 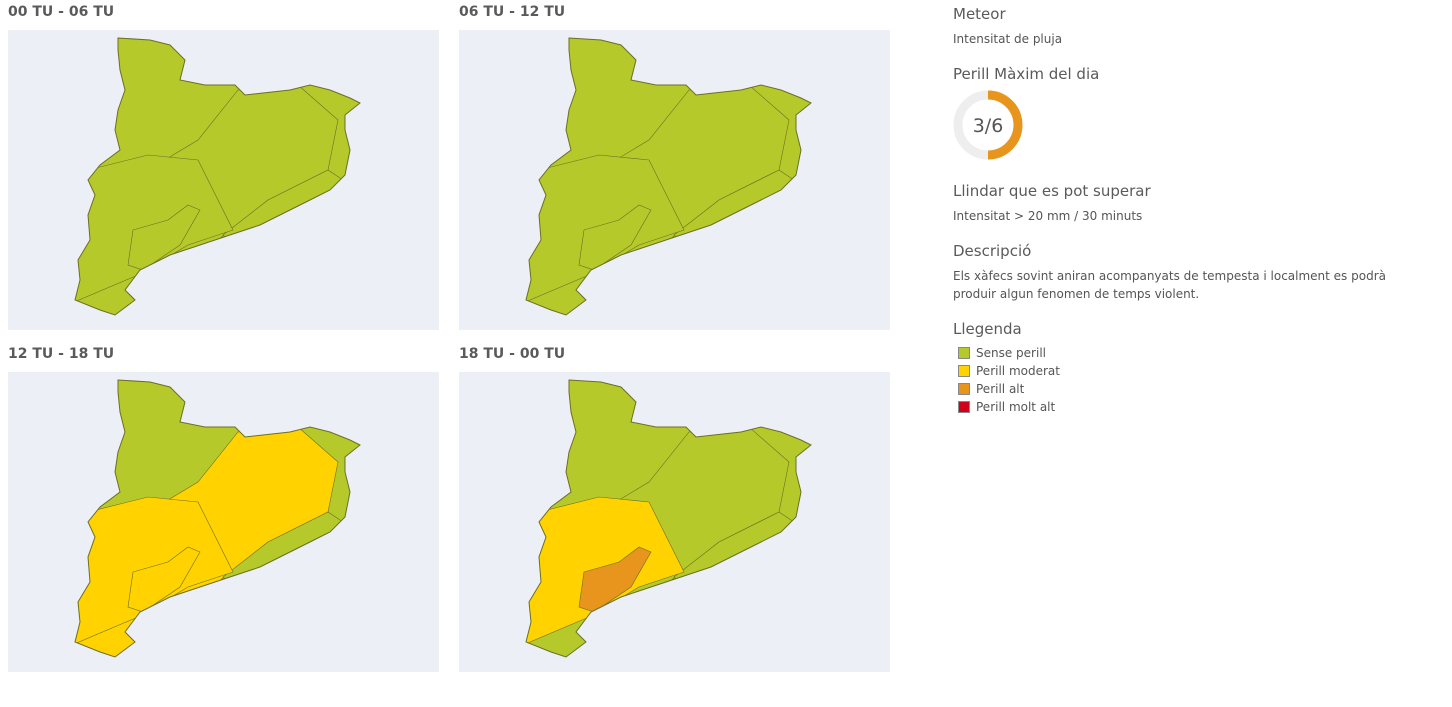 I want to click on description-title: Descripció, so click(x=992, y=251).